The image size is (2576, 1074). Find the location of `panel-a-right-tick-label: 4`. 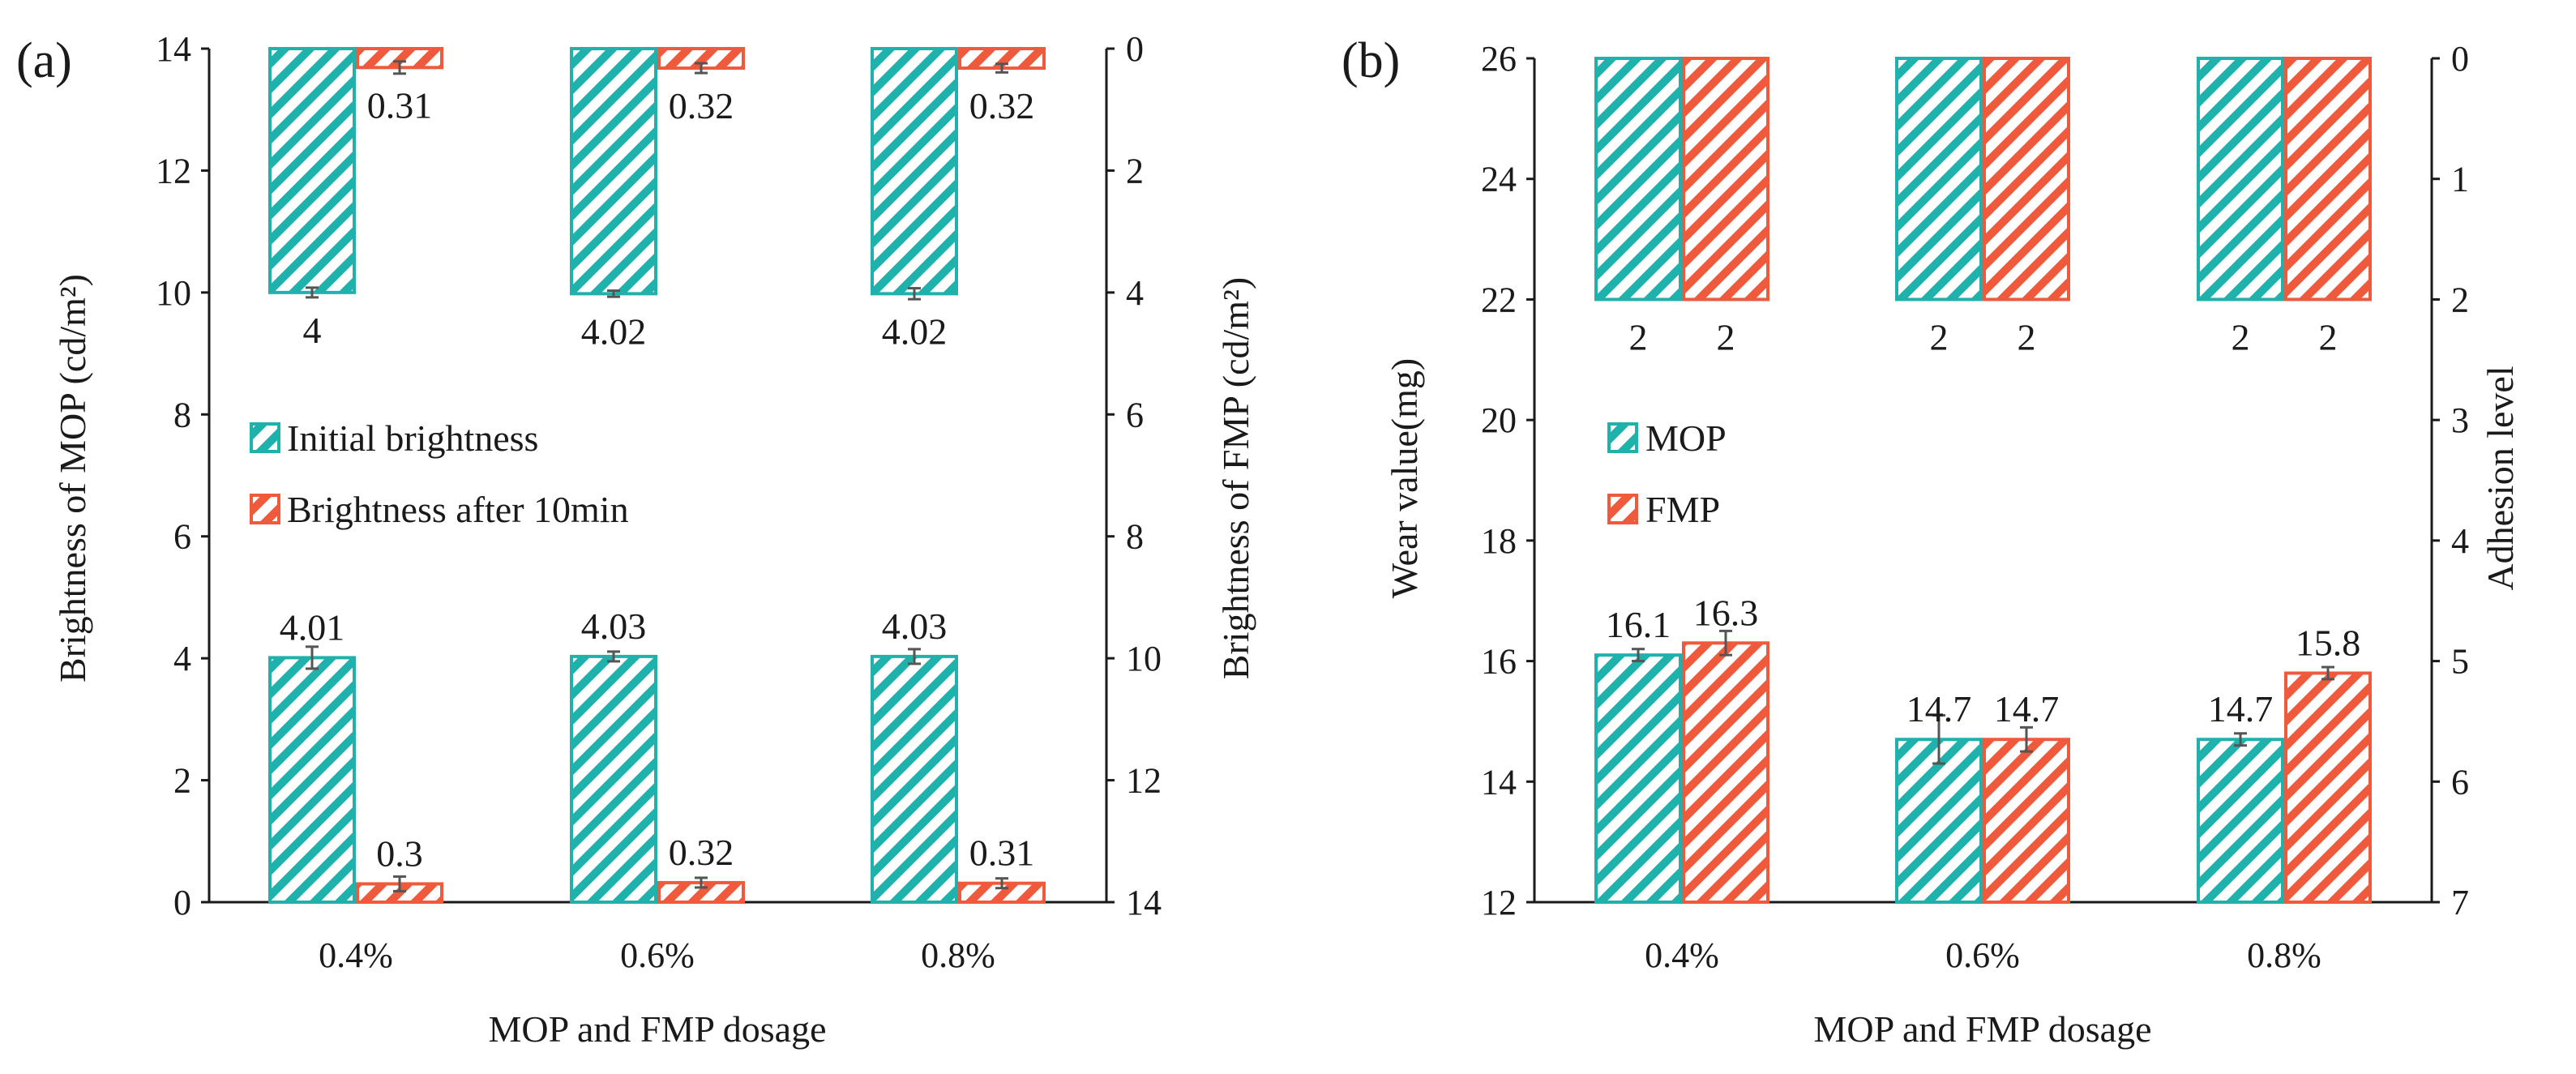

panel-a-right-tick-label: 4 is located at coordinates (1135, 293).